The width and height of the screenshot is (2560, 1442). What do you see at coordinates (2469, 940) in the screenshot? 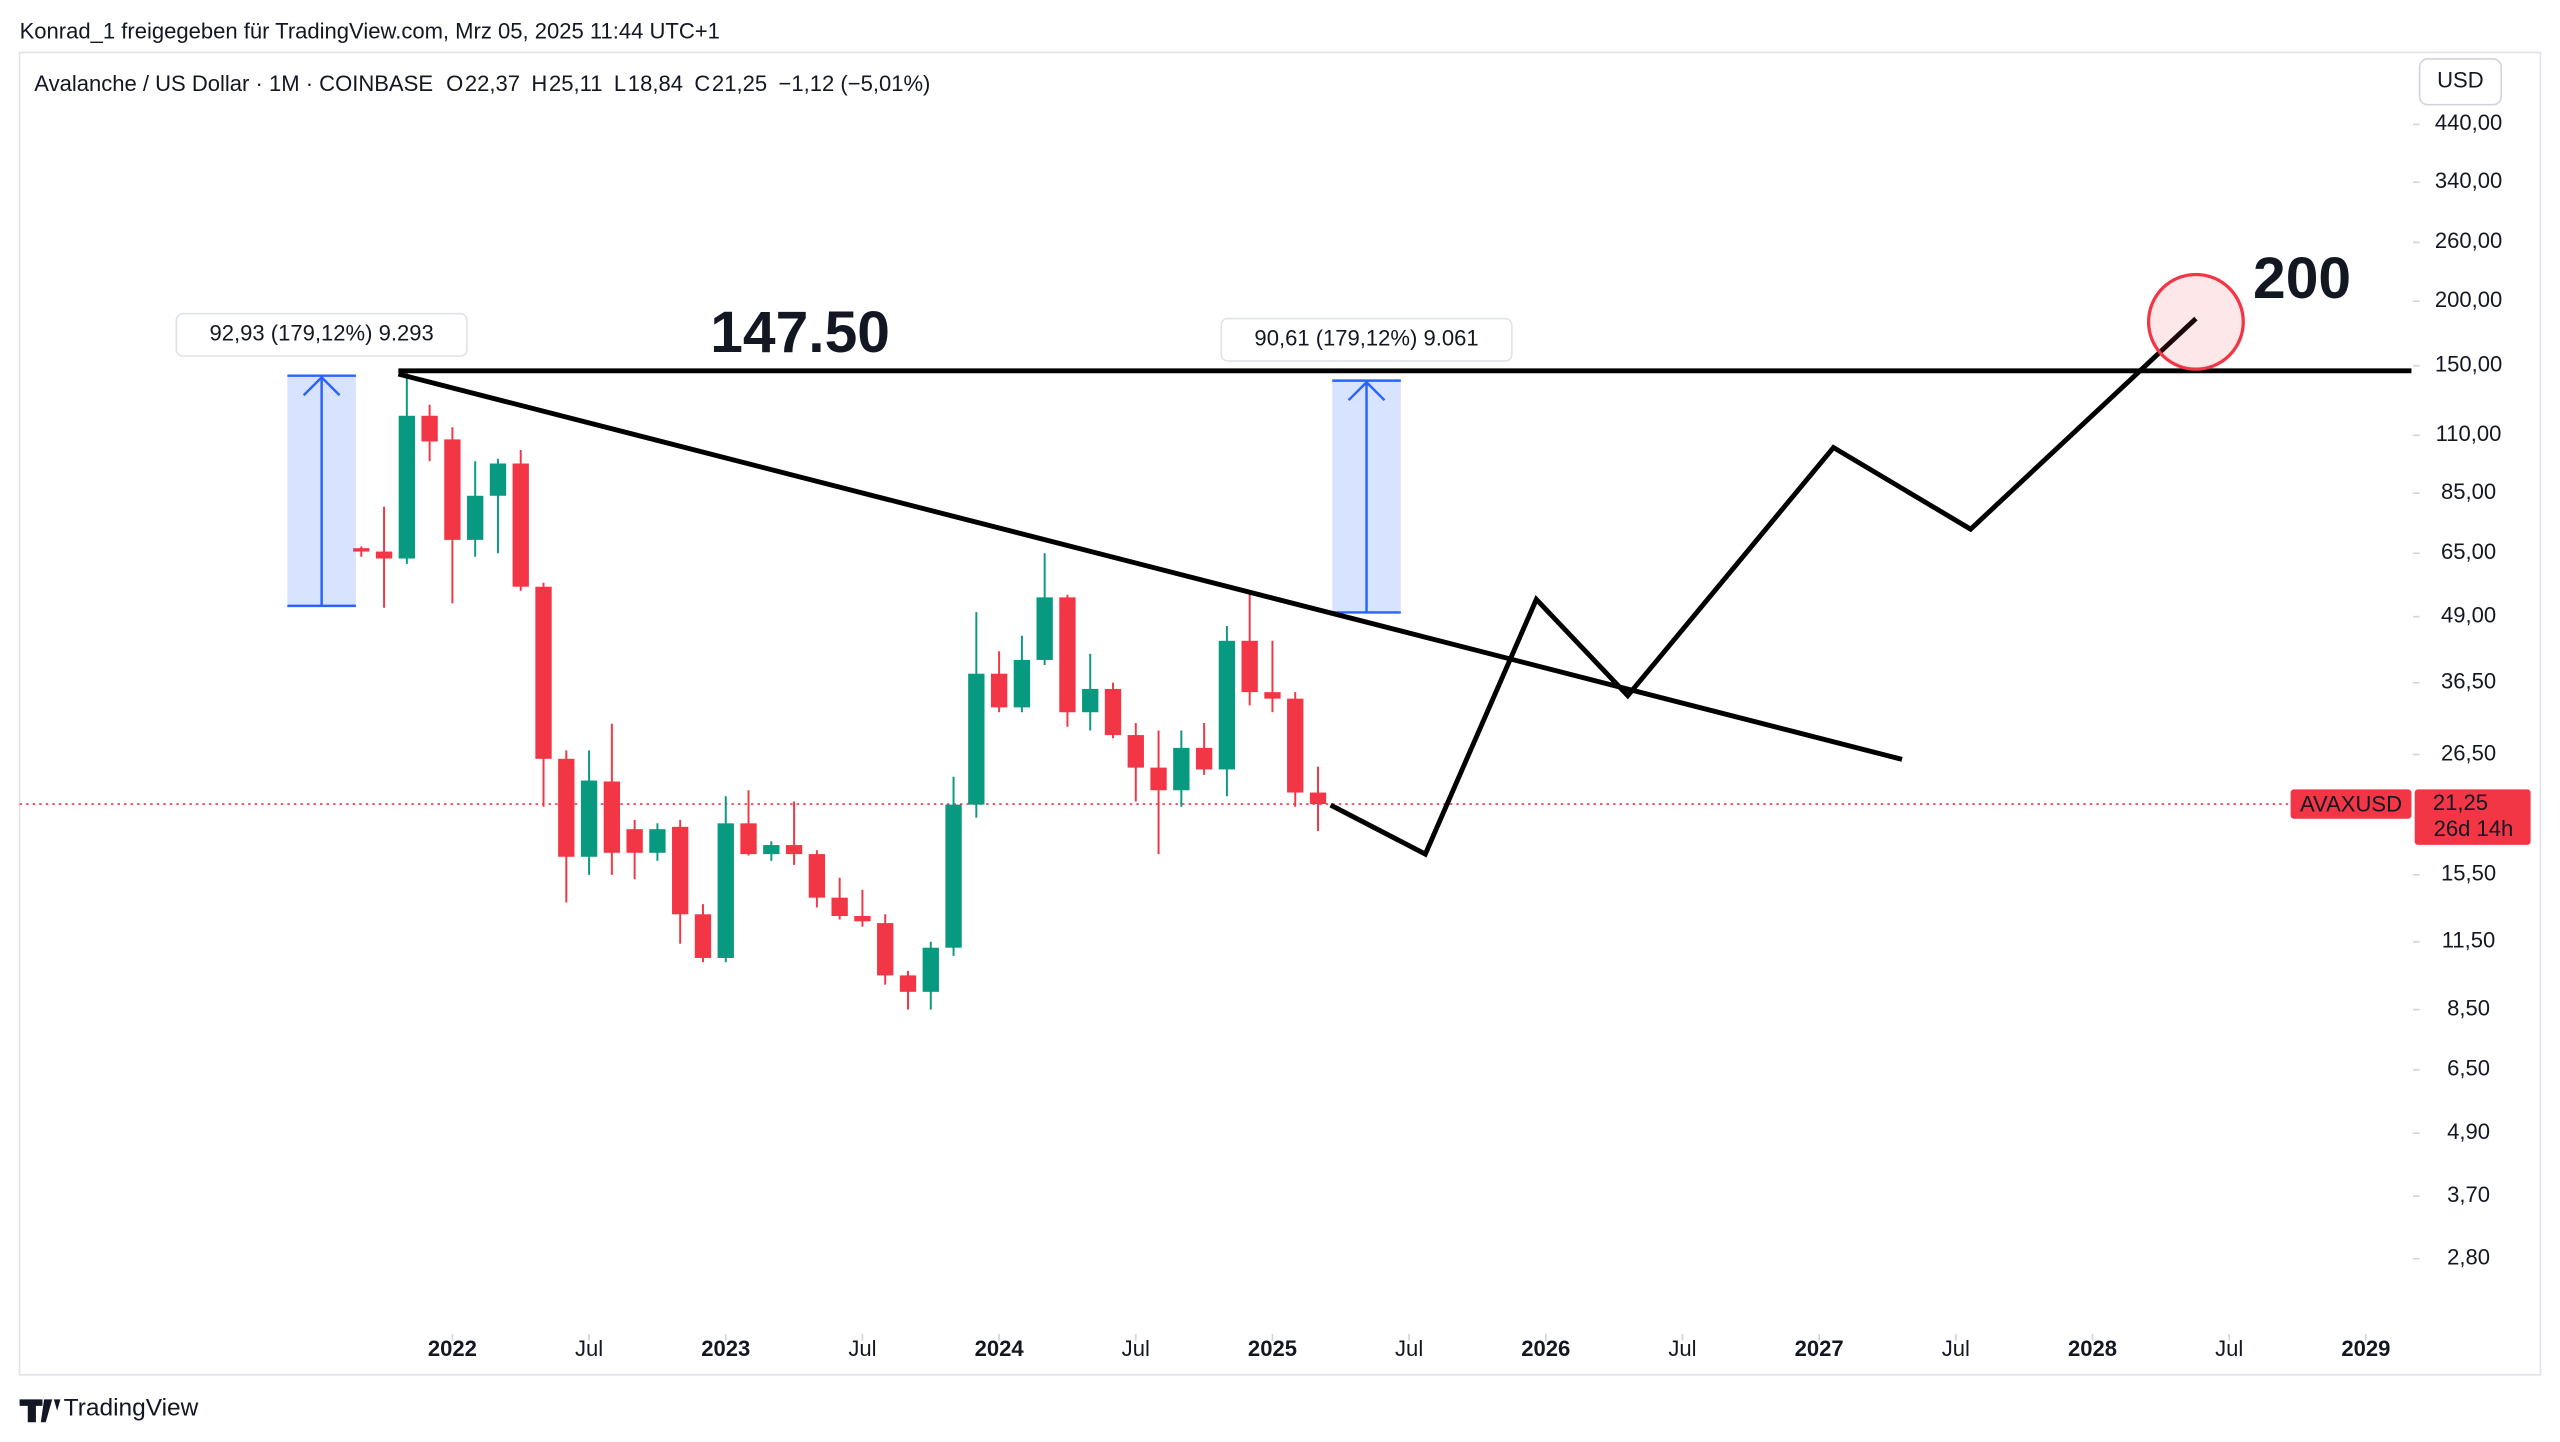
I see `y-tick-label: 11,50` at bounding box center [2469, 940].